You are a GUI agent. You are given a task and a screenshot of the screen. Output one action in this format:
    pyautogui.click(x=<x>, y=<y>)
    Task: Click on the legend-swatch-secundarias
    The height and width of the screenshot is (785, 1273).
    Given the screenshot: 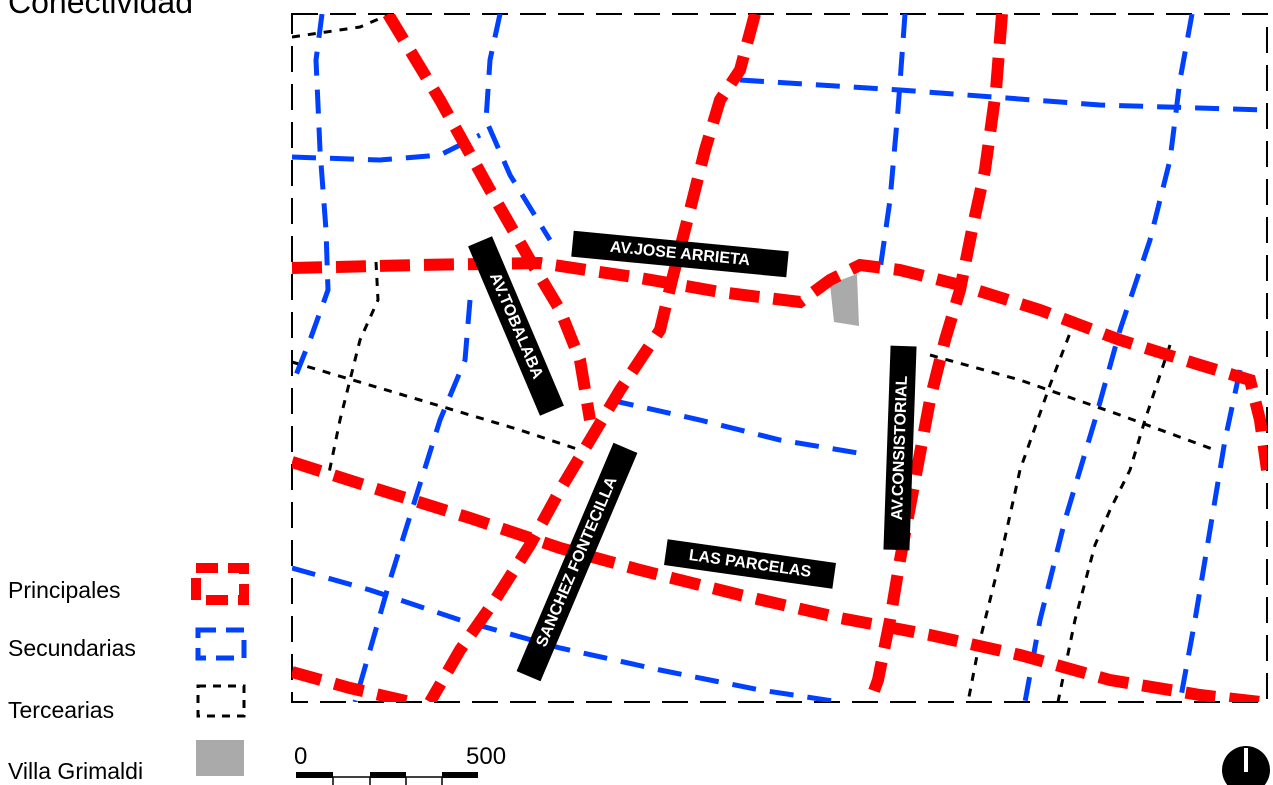 What is the action you would take?
    pyautogui.click(x=221, y=644)
    